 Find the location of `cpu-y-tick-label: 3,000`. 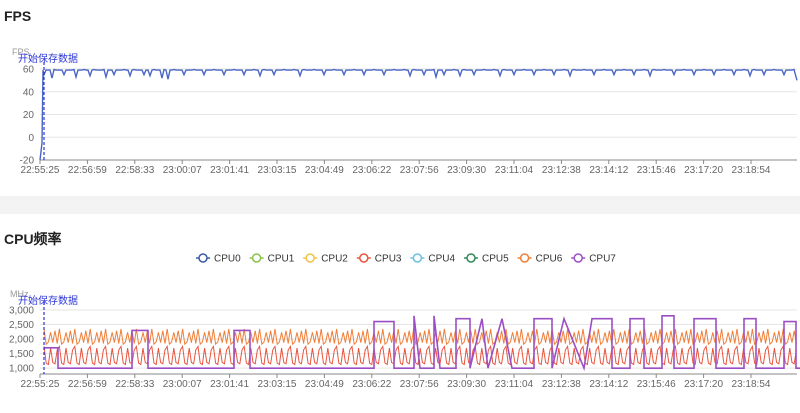

cpu-y-tick-label: 3,000 is located at coordinates (21, 311).